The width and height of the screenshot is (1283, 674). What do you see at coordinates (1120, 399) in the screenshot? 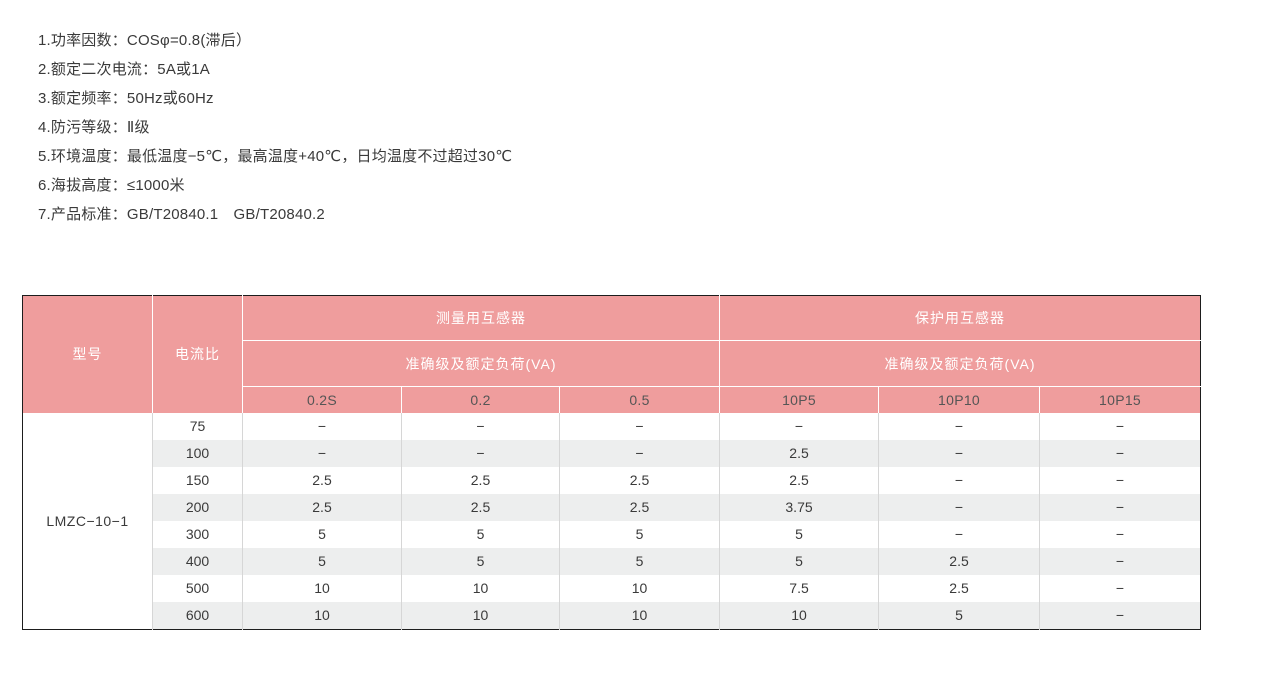
I see `header-class-10p15: 10P15` at bounding box center [1120, 399].